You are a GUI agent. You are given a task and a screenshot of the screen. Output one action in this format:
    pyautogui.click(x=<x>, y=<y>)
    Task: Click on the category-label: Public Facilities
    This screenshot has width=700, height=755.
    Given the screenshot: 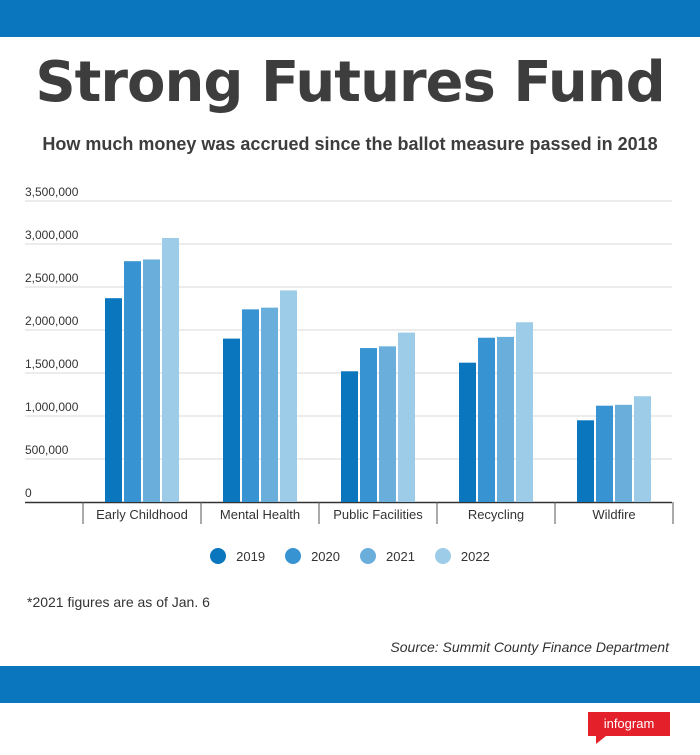 What is the action you would take?
    pyautogui.click(x=378, y=514)
    